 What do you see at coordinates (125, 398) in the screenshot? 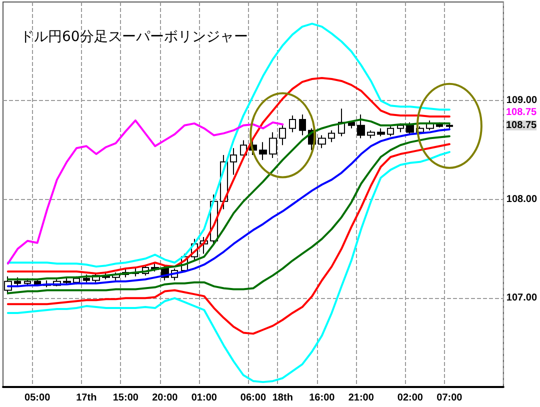
I see `x-tick-label: 15:00` at bounding box center [125, 398].